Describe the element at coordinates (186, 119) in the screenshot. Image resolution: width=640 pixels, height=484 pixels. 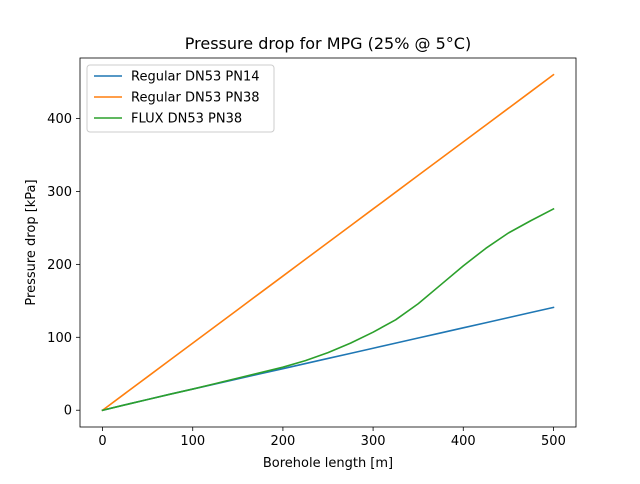
I see `legend-label-3: FLUX DN53 PN38` at that location.